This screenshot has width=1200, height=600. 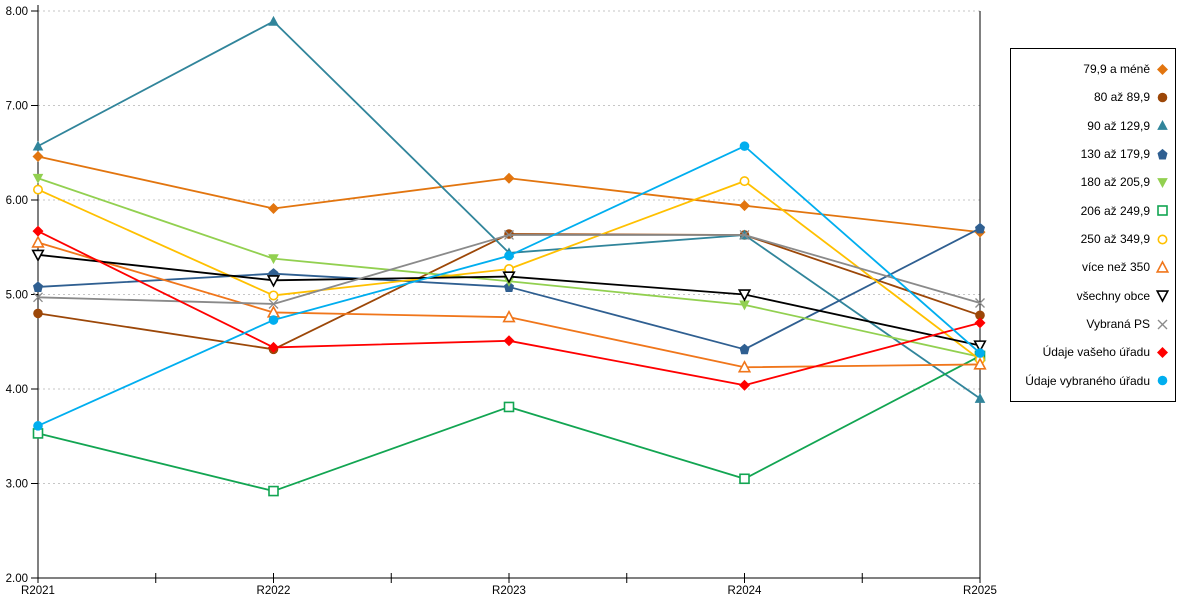 I want to click on legend-label: 90 až 129,9, so click(x=1118, y=125).